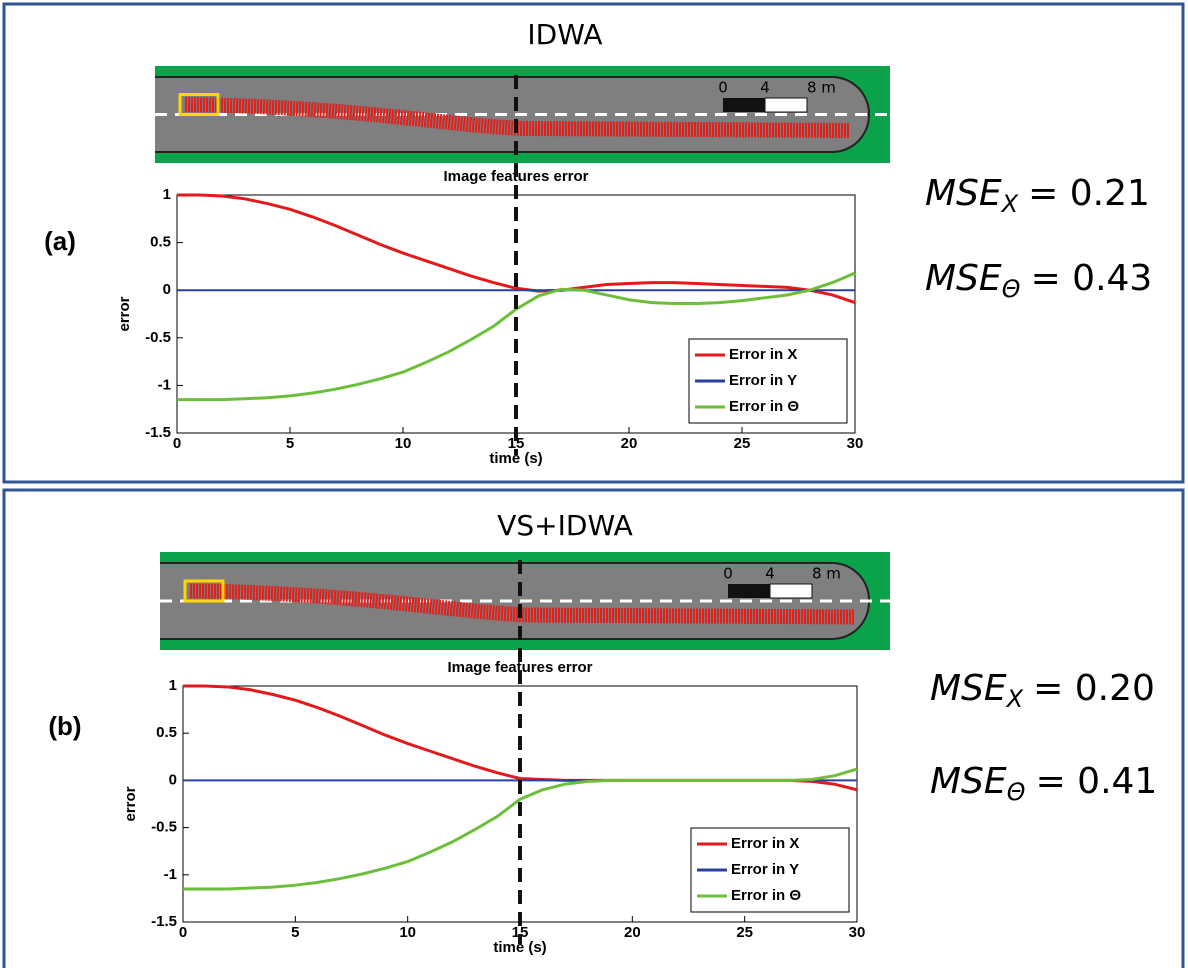  What do you see at coordinates (565, 525) in the screenshot?
I see `panel-title: VS+IDWA` at bounding box center [565, 525].